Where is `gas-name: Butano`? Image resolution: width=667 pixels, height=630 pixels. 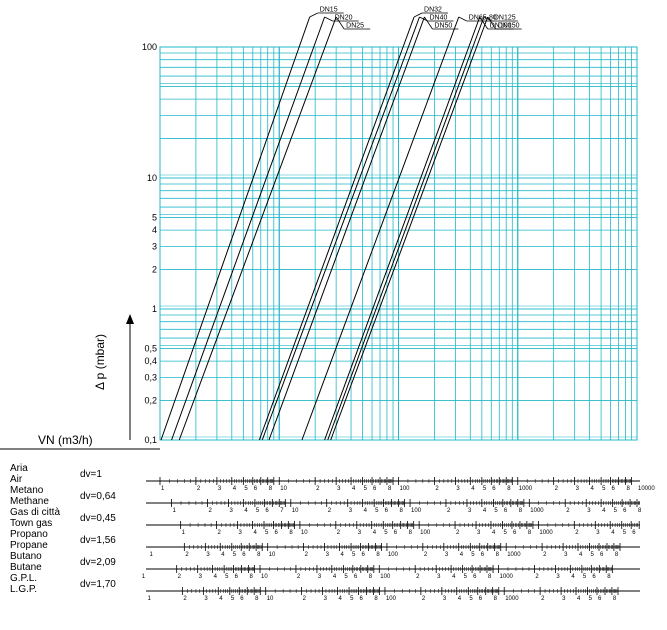
gas-name: Butano is located at coordinates (26, 556).